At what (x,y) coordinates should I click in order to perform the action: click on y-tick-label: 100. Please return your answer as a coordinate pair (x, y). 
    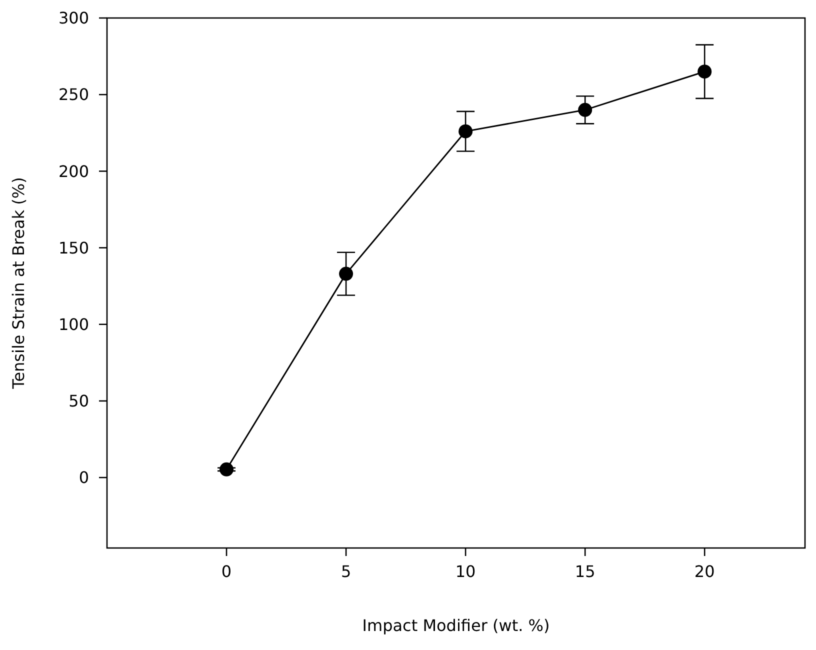
    Looking at the image, I should click on (73, 324).